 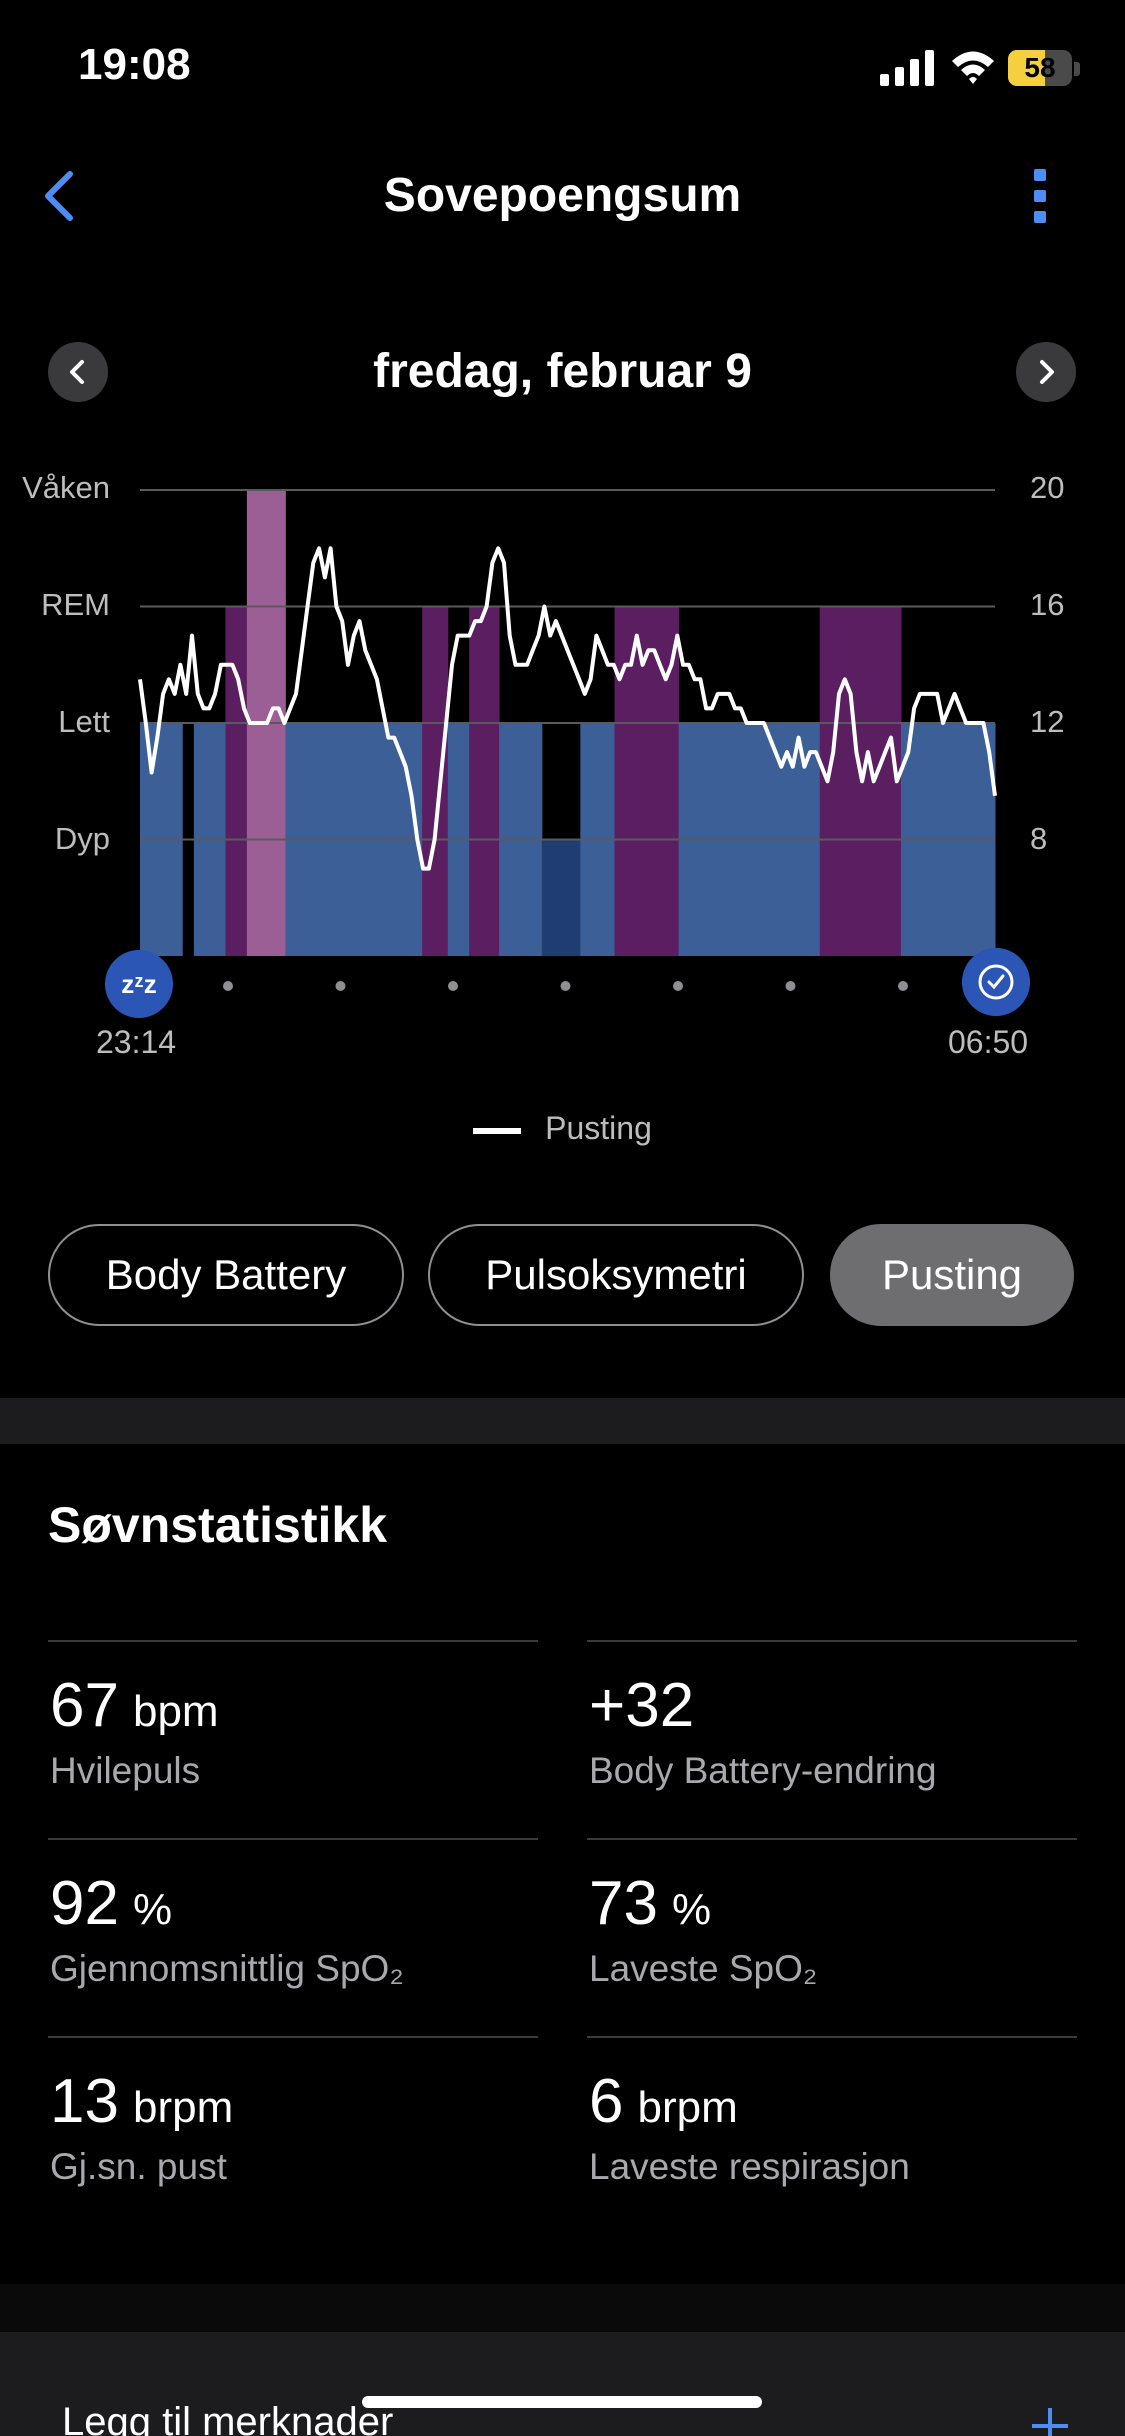 I want to click on legend-label: Pusting, so click(x=598, y=1128).